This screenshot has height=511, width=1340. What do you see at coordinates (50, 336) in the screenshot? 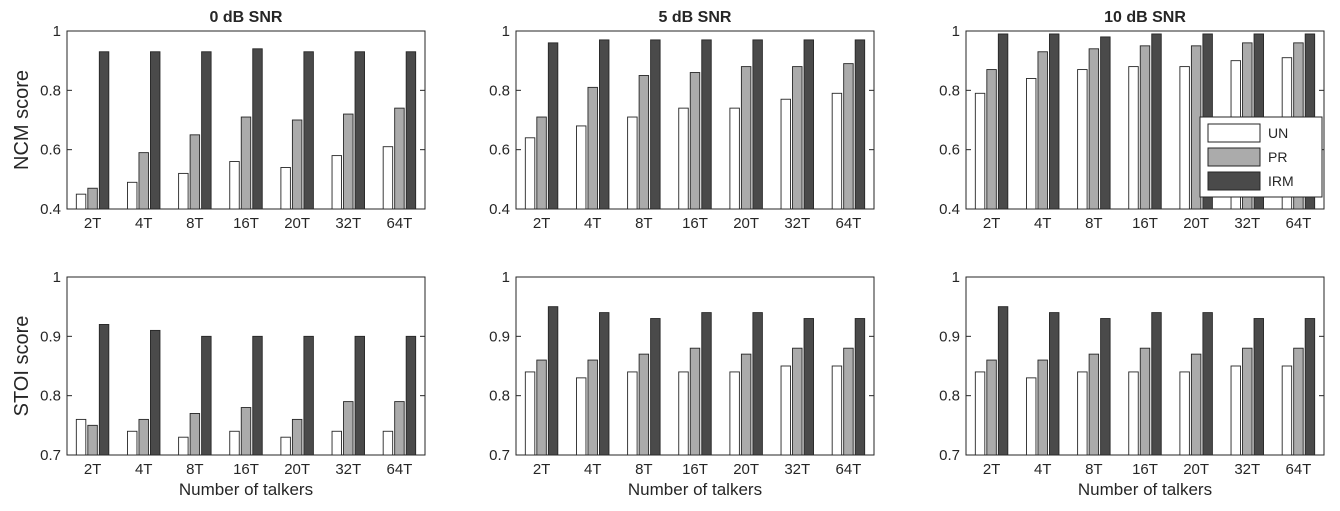
I see `y-tick-label: 0.9` at bounding box center [50, 336].